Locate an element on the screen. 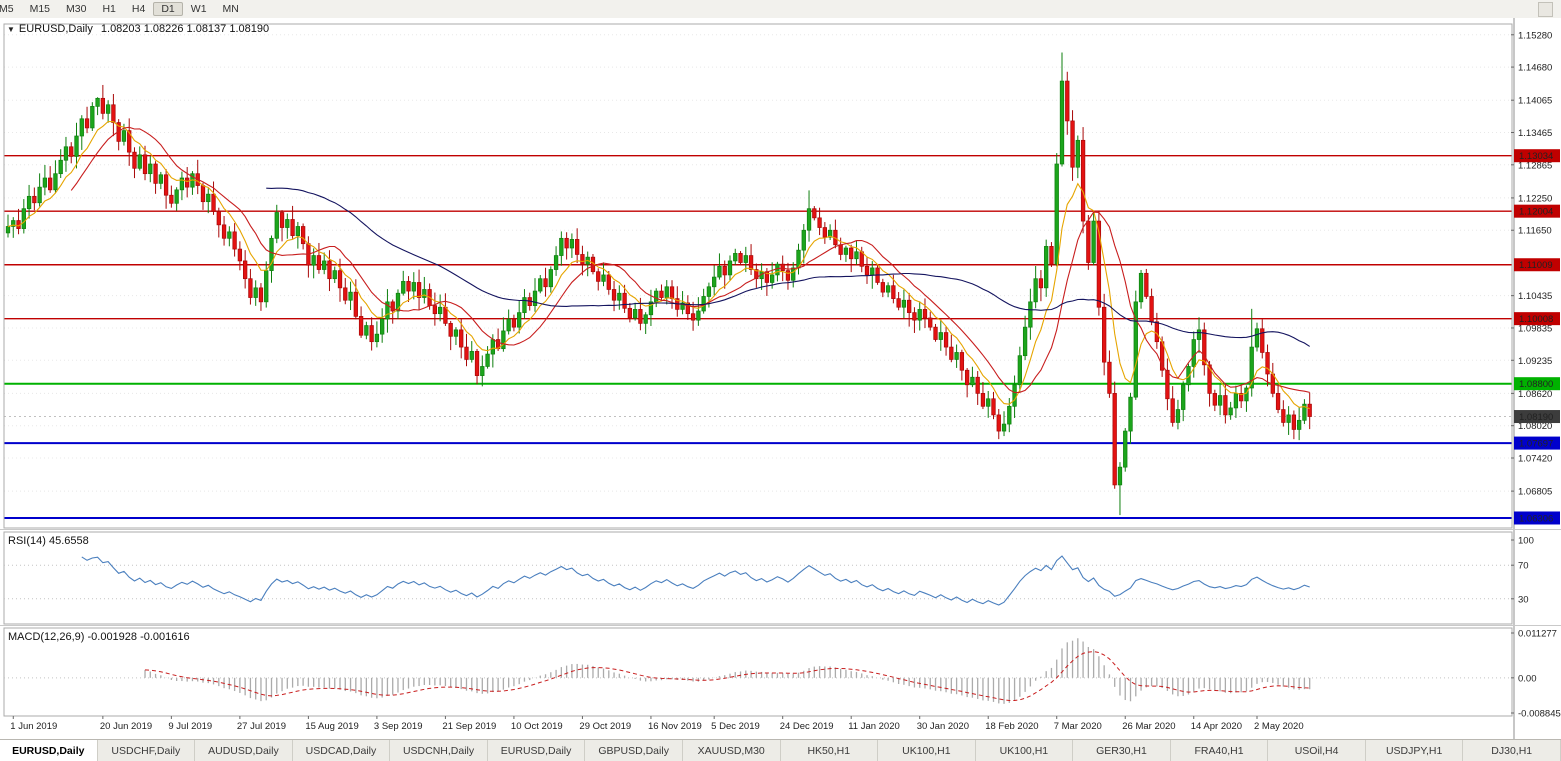 This screenshot has height=761, width=1561. moving-average-sma50 is located at coordinates (788, 267).